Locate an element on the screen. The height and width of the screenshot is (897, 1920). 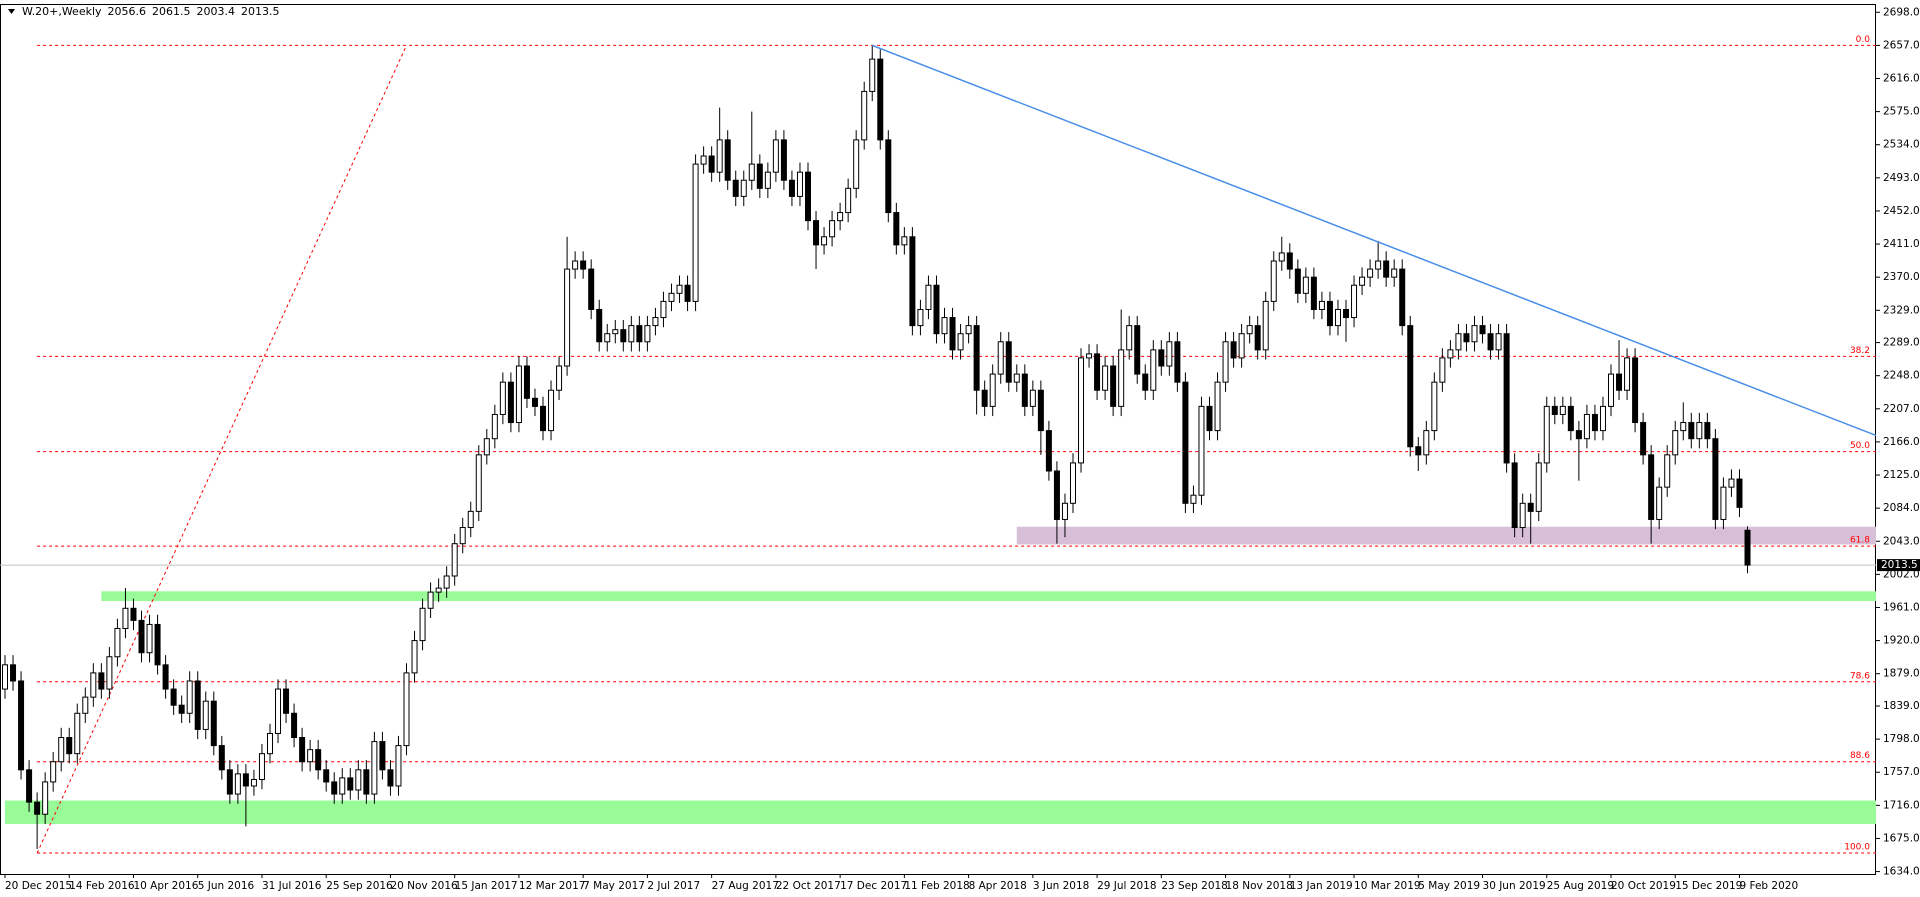
last-close: 2013.5 is located at coordinates (260, 11).